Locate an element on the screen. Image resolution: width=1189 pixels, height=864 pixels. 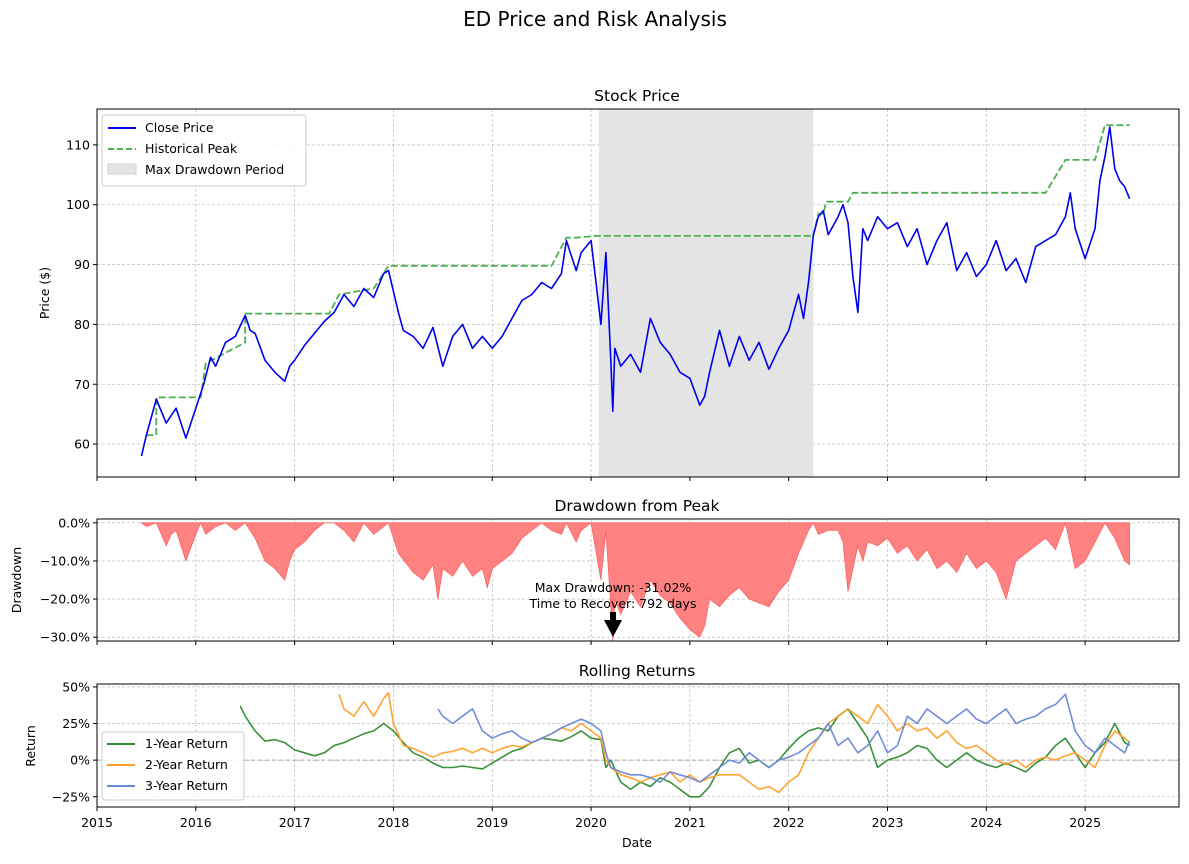
two-year-return-line is located at coordinates (734, 742).